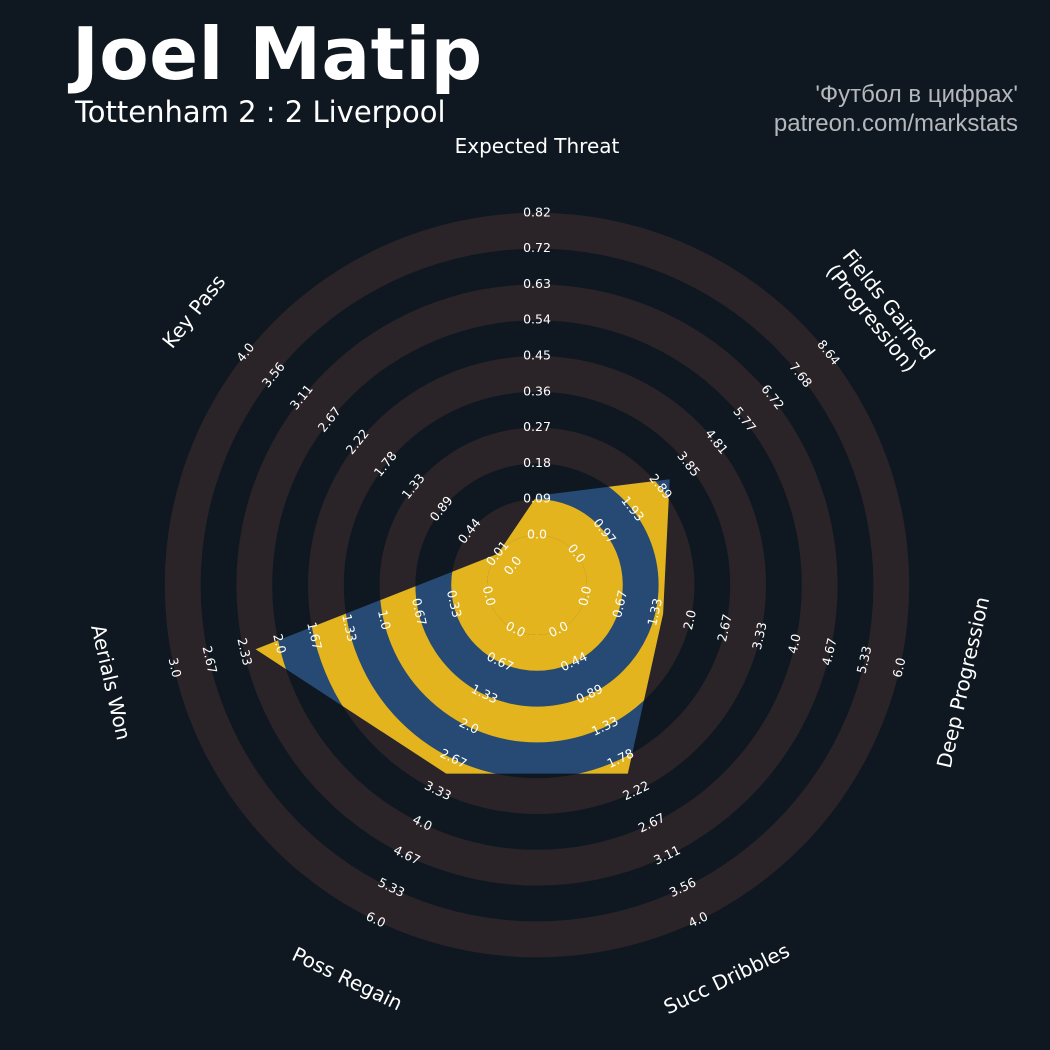 The width and height of the screenshot is (1050, 1050). Describe the element at coordinates (794, 643) in the screenshot. I see `radar-tick-label: 4.0` at that location.